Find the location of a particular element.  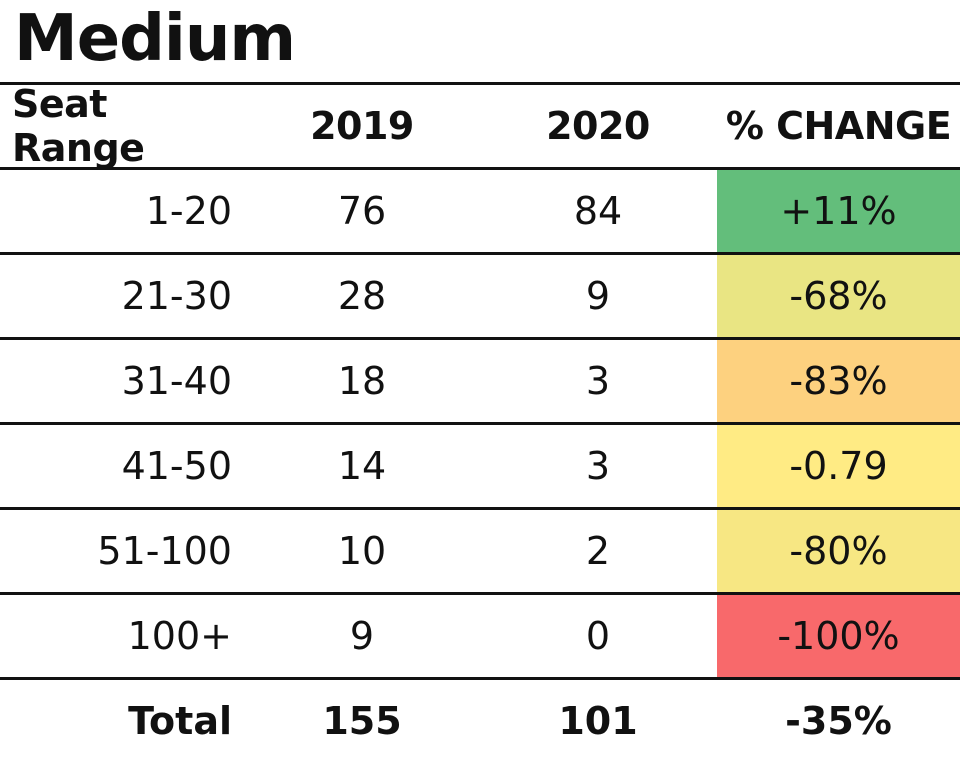

value-2019-cell: 18 is located at coordinates (362, 381).